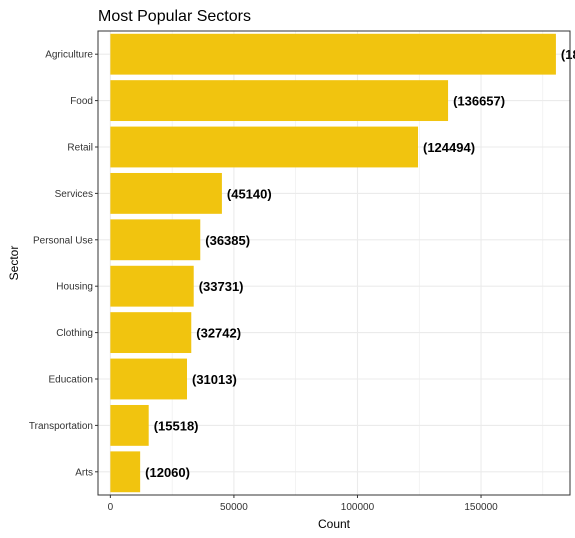 The width and height of the screenshot is (575, 538). What do you see at coordinates (174, 16) in the screenshot?
I see `chart-title: Most Popular Sectors` at bounding box center [174, 16].